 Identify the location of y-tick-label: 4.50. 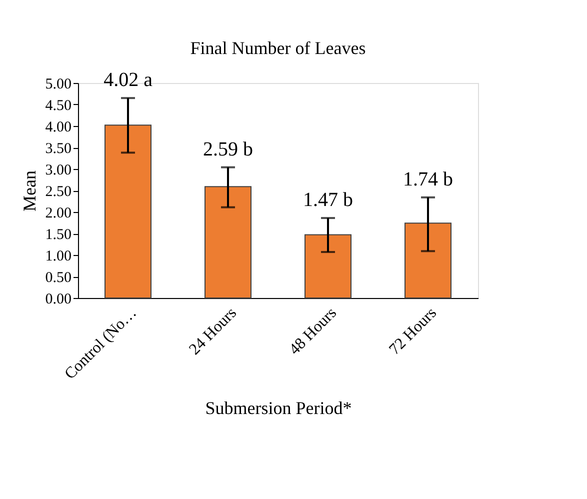
(58, 106).